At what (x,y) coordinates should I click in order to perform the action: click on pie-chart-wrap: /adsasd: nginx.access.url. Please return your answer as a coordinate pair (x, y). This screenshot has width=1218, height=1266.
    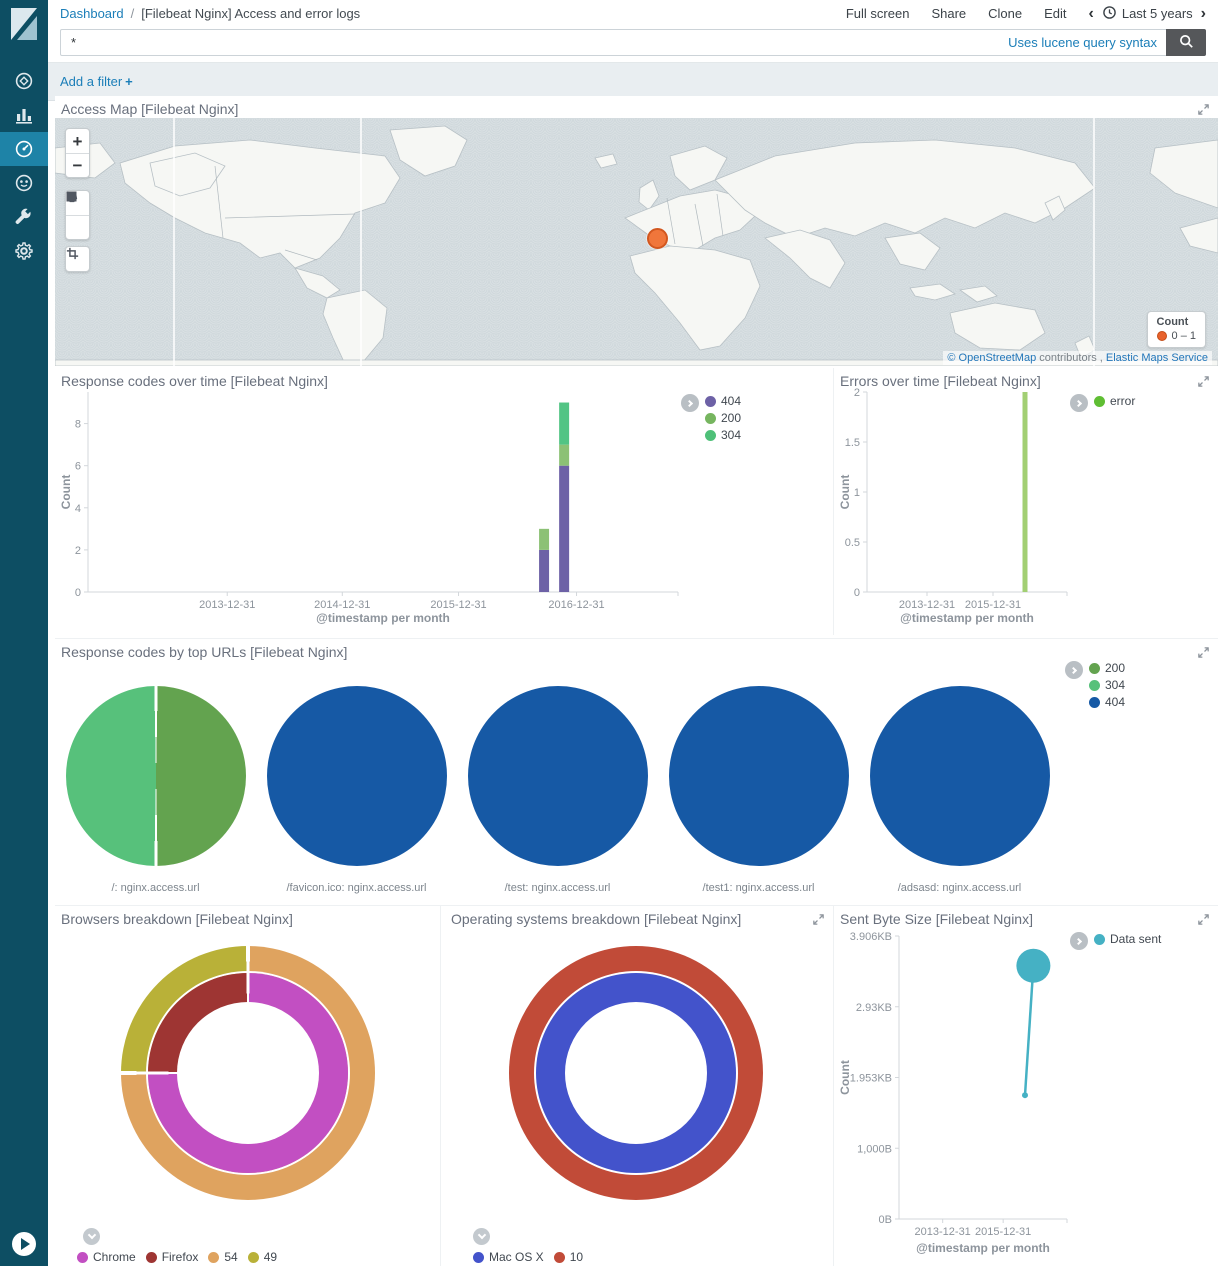
    Looking at the image, I should click on (959, 790).